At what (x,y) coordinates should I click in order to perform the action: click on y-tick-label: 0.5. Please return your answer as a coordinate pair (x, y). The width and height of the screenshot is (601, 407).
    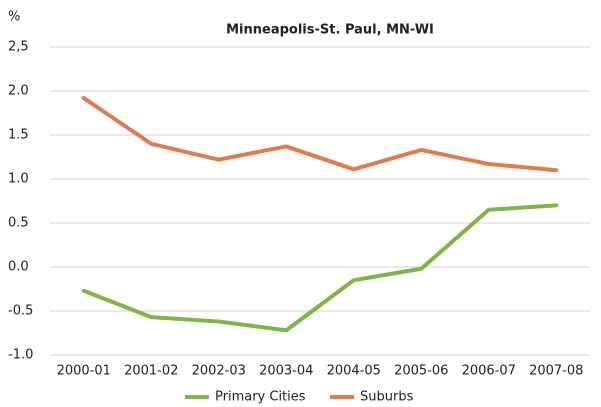
    Looking at the image, I should click on (18, 223).